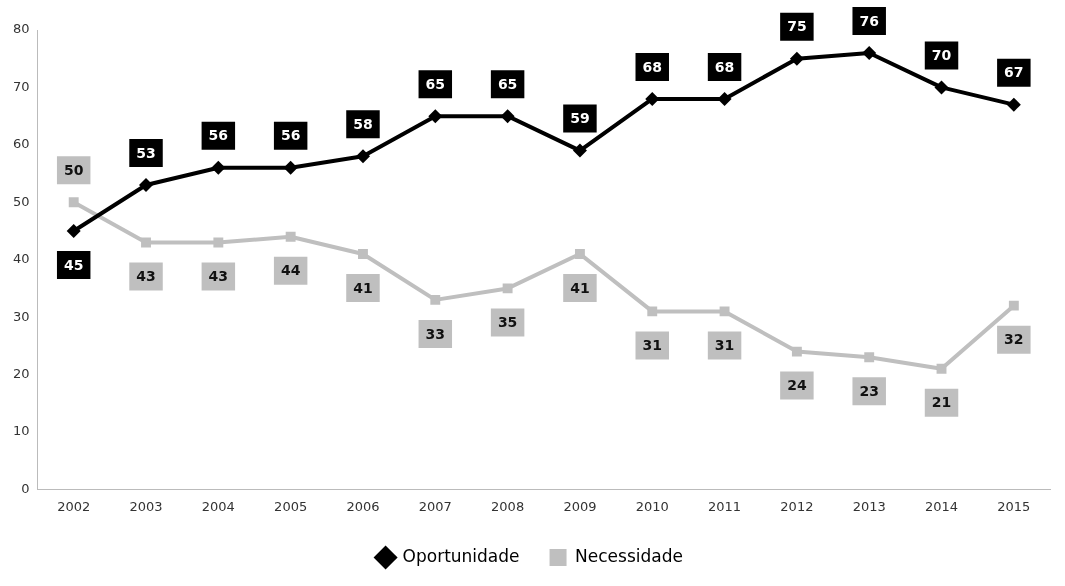 Image resolution: width=1065 pixels, height=586 pixels. I want to click on x-tick-label: 2011, so click(725, 506).